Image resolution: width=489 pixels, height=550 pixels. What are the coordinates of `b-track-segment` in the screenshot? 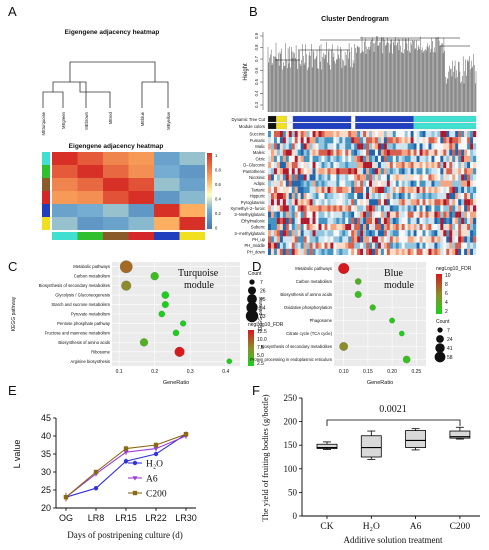 It's located at (445, 126).